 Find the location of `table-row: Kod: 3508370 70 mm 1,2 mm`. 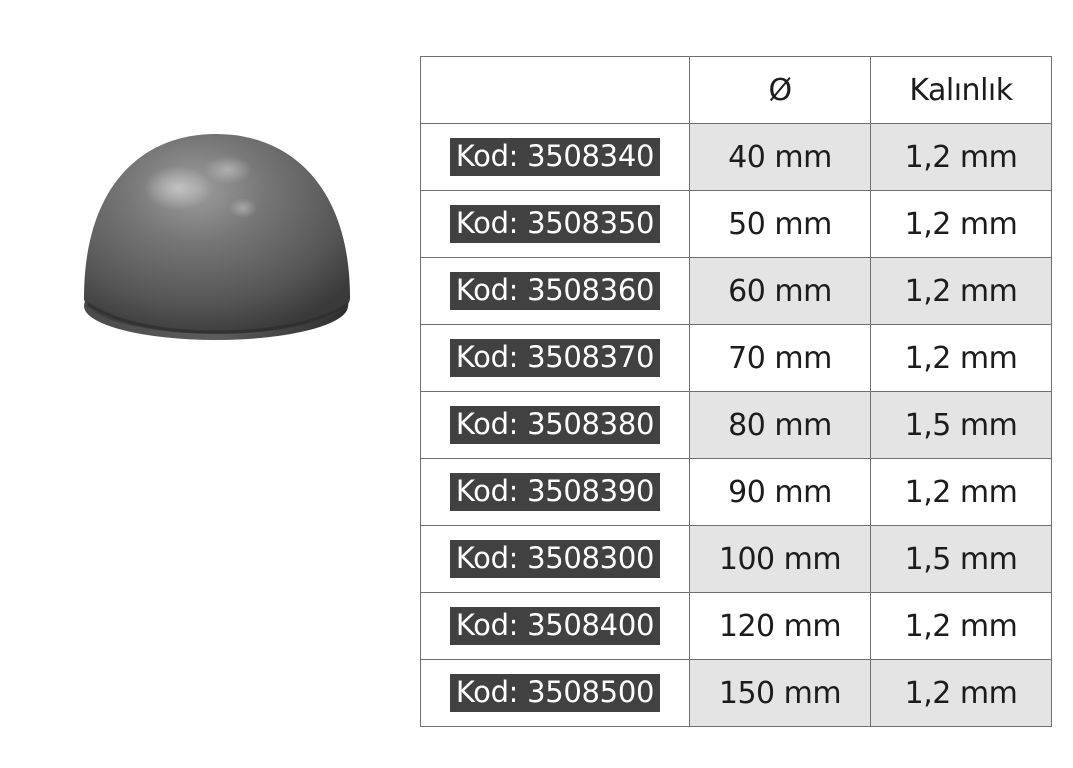

table-row: Kod: 3508370 70 mm 1,2 mm is located at coordinates (736, 358).